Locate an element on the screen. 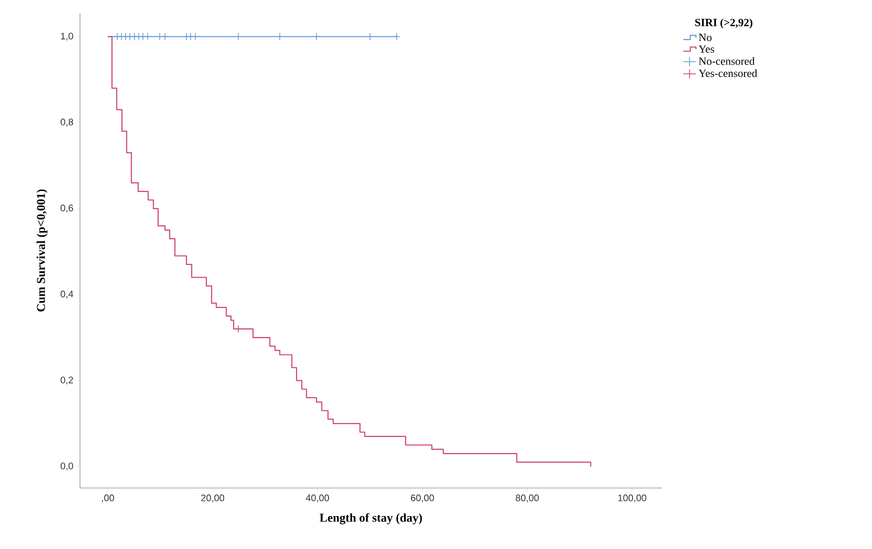  y-tick-label: 0,8 is located at coordinates (67, 122).